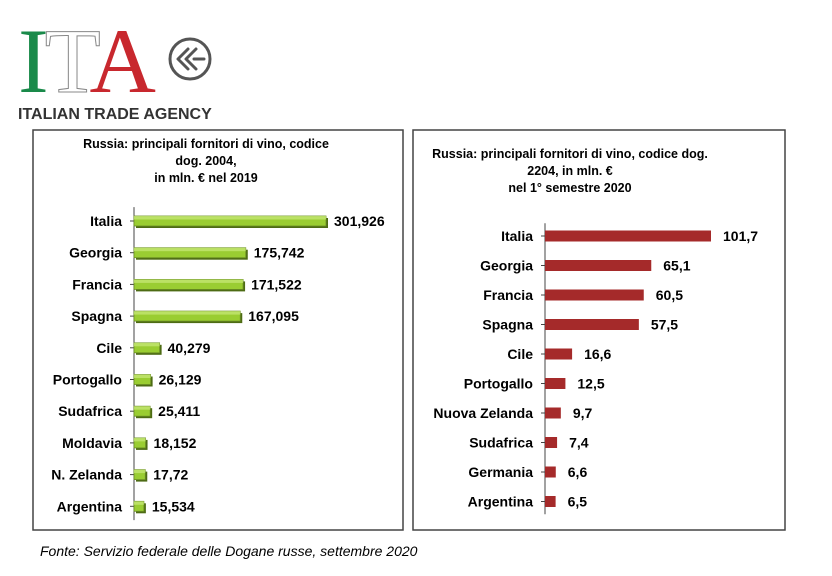 This screenshot has height=576, width=832. Describe the element at coordinates (359, 221) in the screenshot. I see `value-label: 301,926` at that location.